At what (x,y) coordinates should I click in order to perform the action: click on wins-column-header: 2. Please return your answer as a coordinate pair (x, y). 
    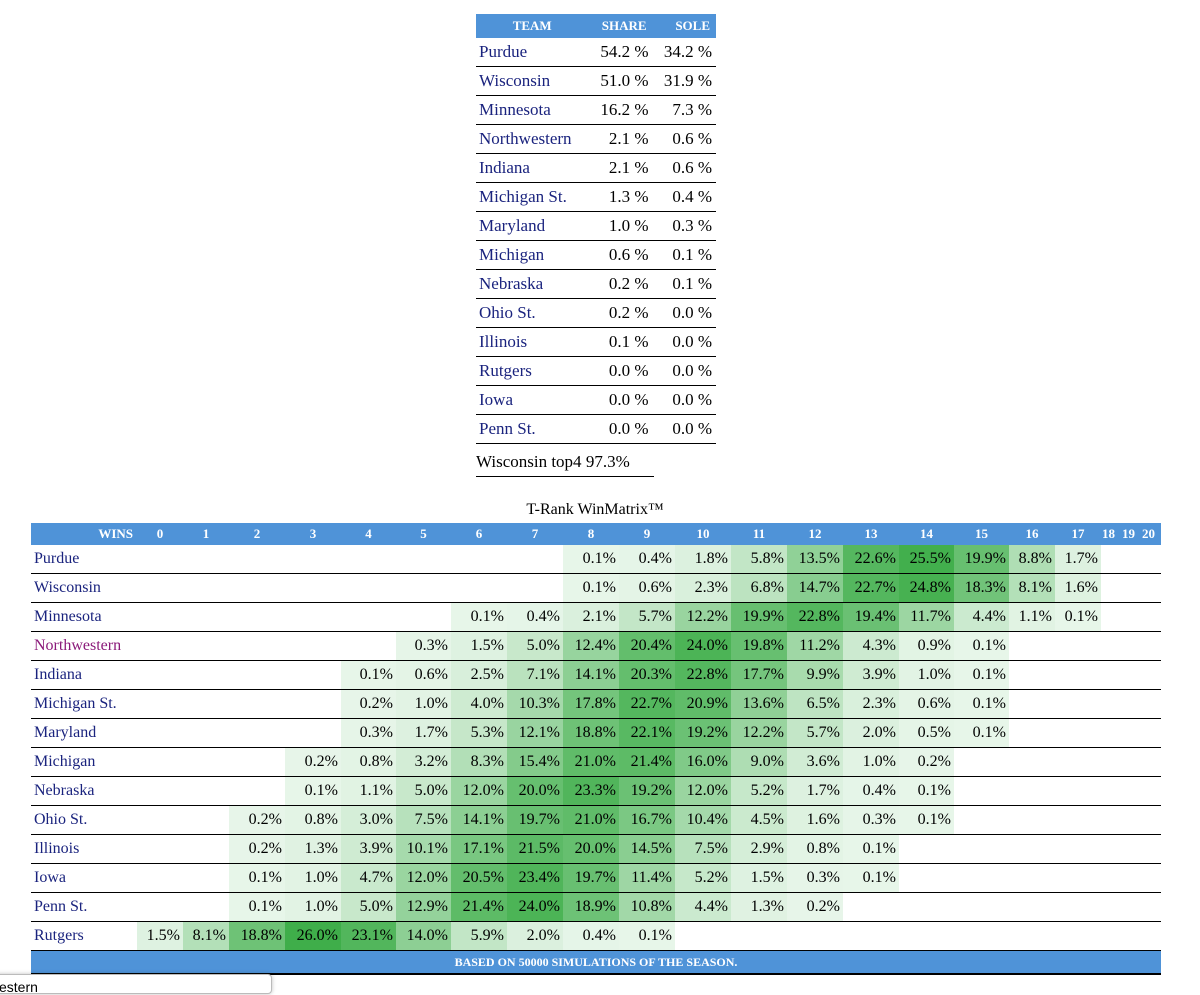
    Looking at the image, I should click on (257, 534).